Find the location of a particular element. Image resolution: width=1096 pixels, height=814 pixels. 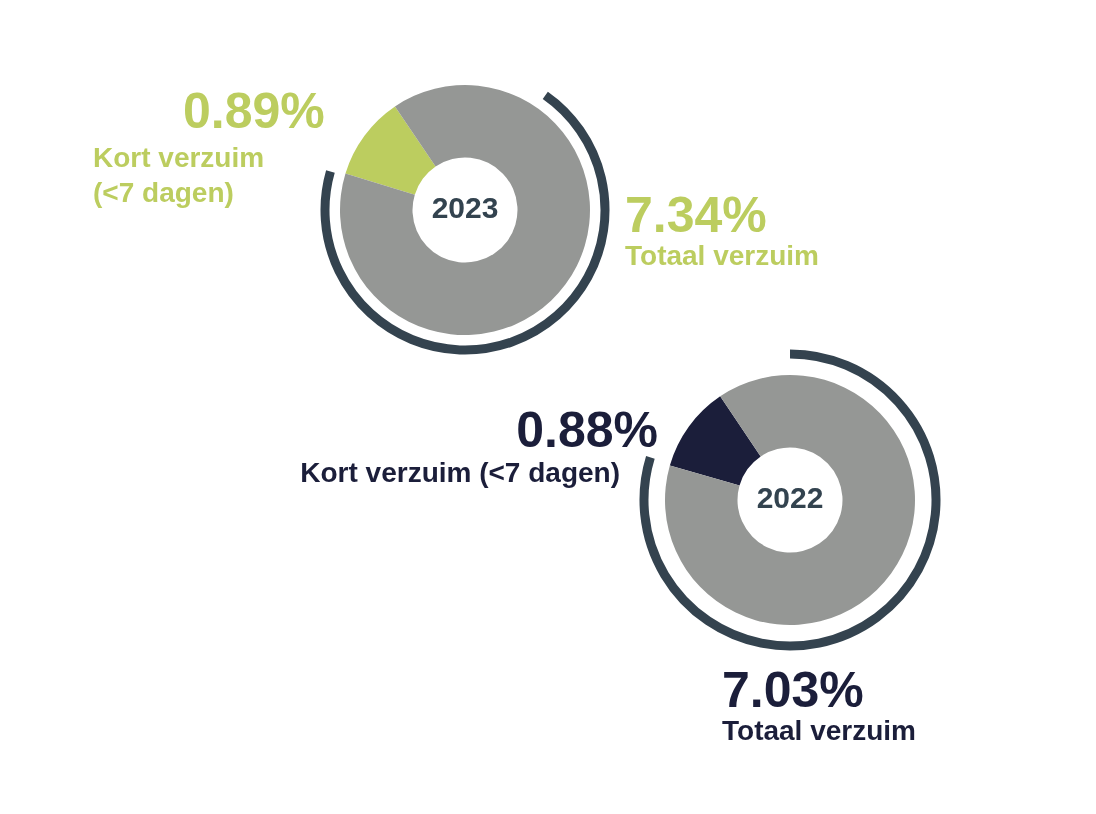

data-label: 7.03% is located at coordinates (793, 690).